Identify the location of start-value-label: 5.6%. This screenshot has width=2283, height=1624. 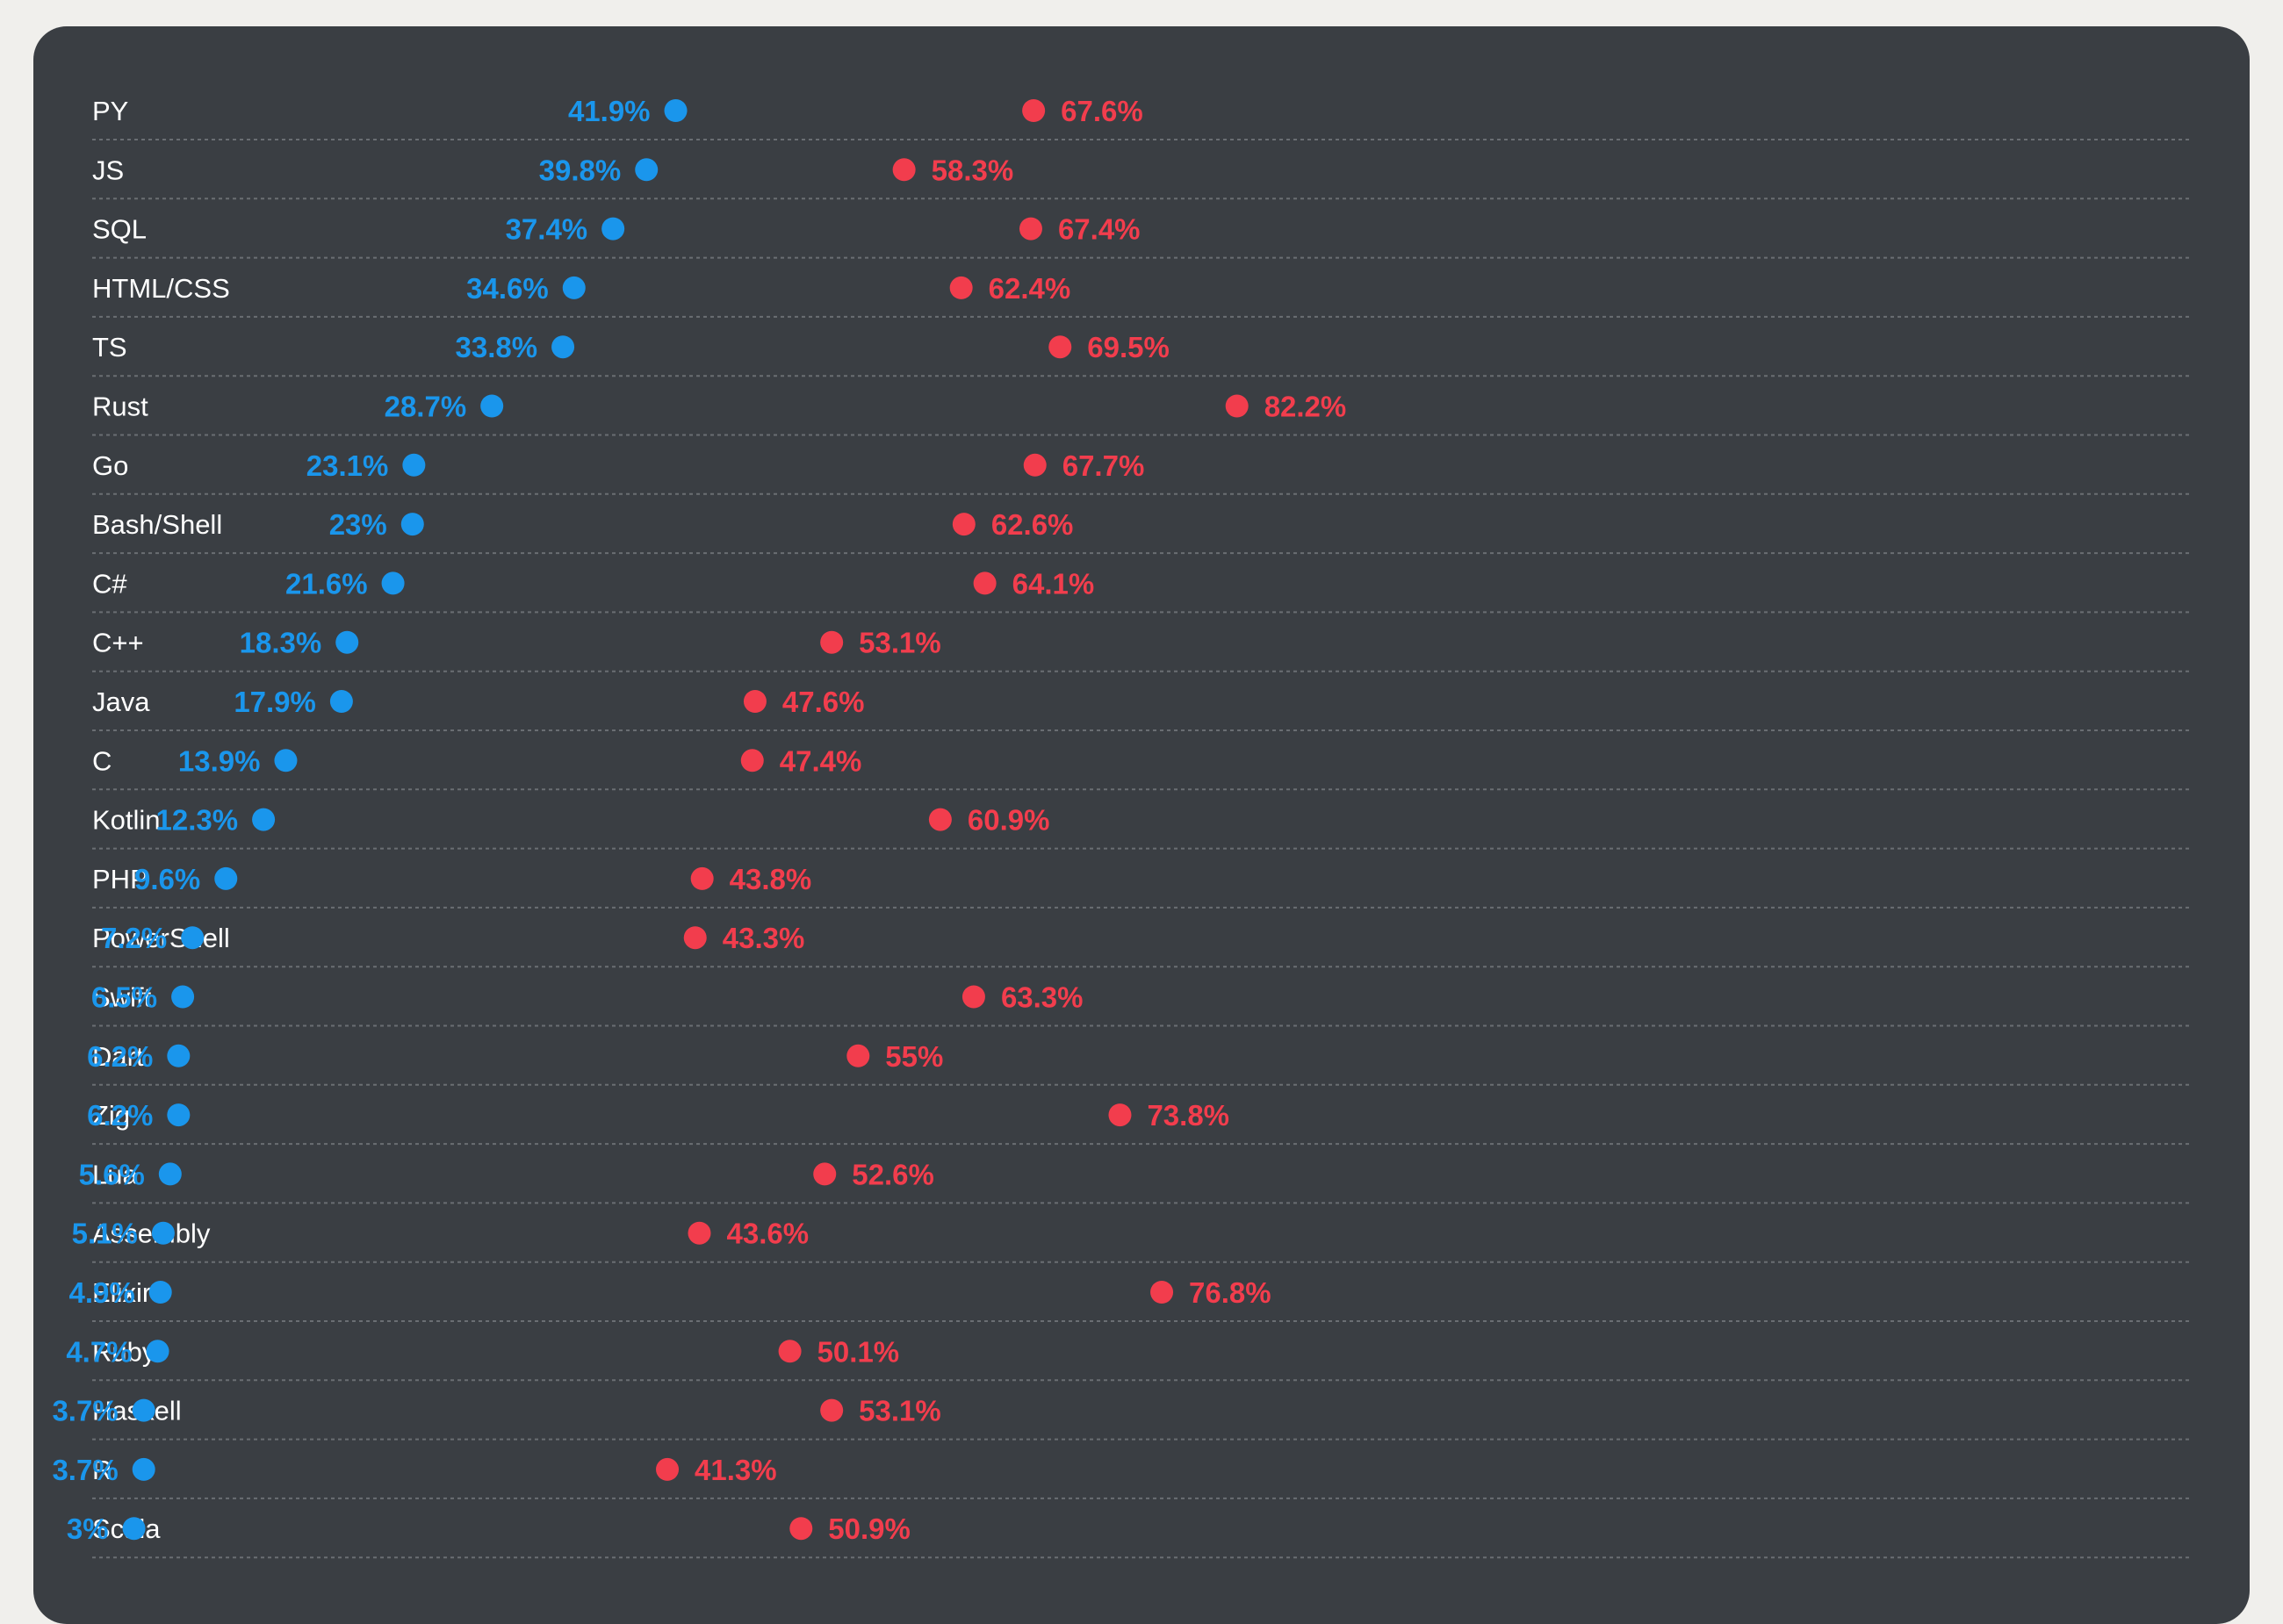
(112, 1174).